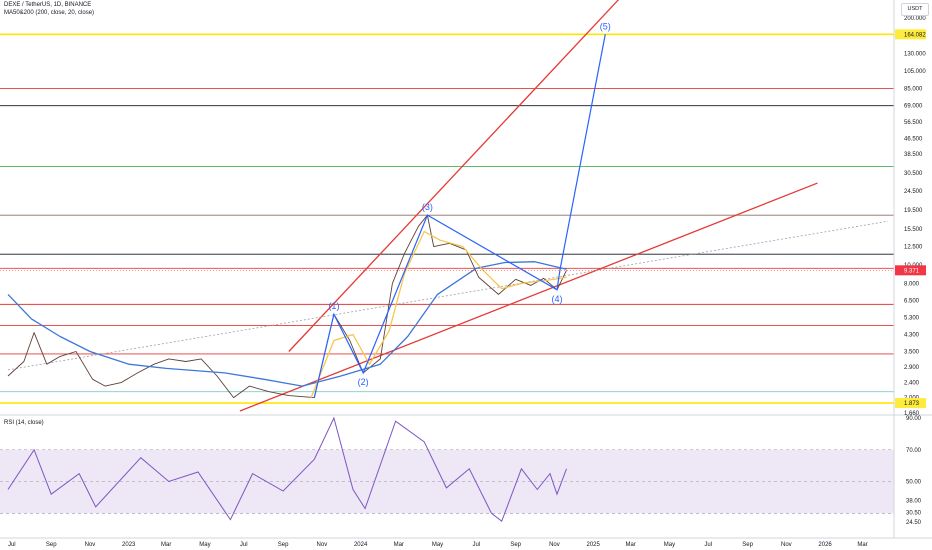 This screenshot has width=932, height=550. Describe the element at coordinates (914, 523) in the screenshot. I see `rsi-tick-label: 24.50` at that location.